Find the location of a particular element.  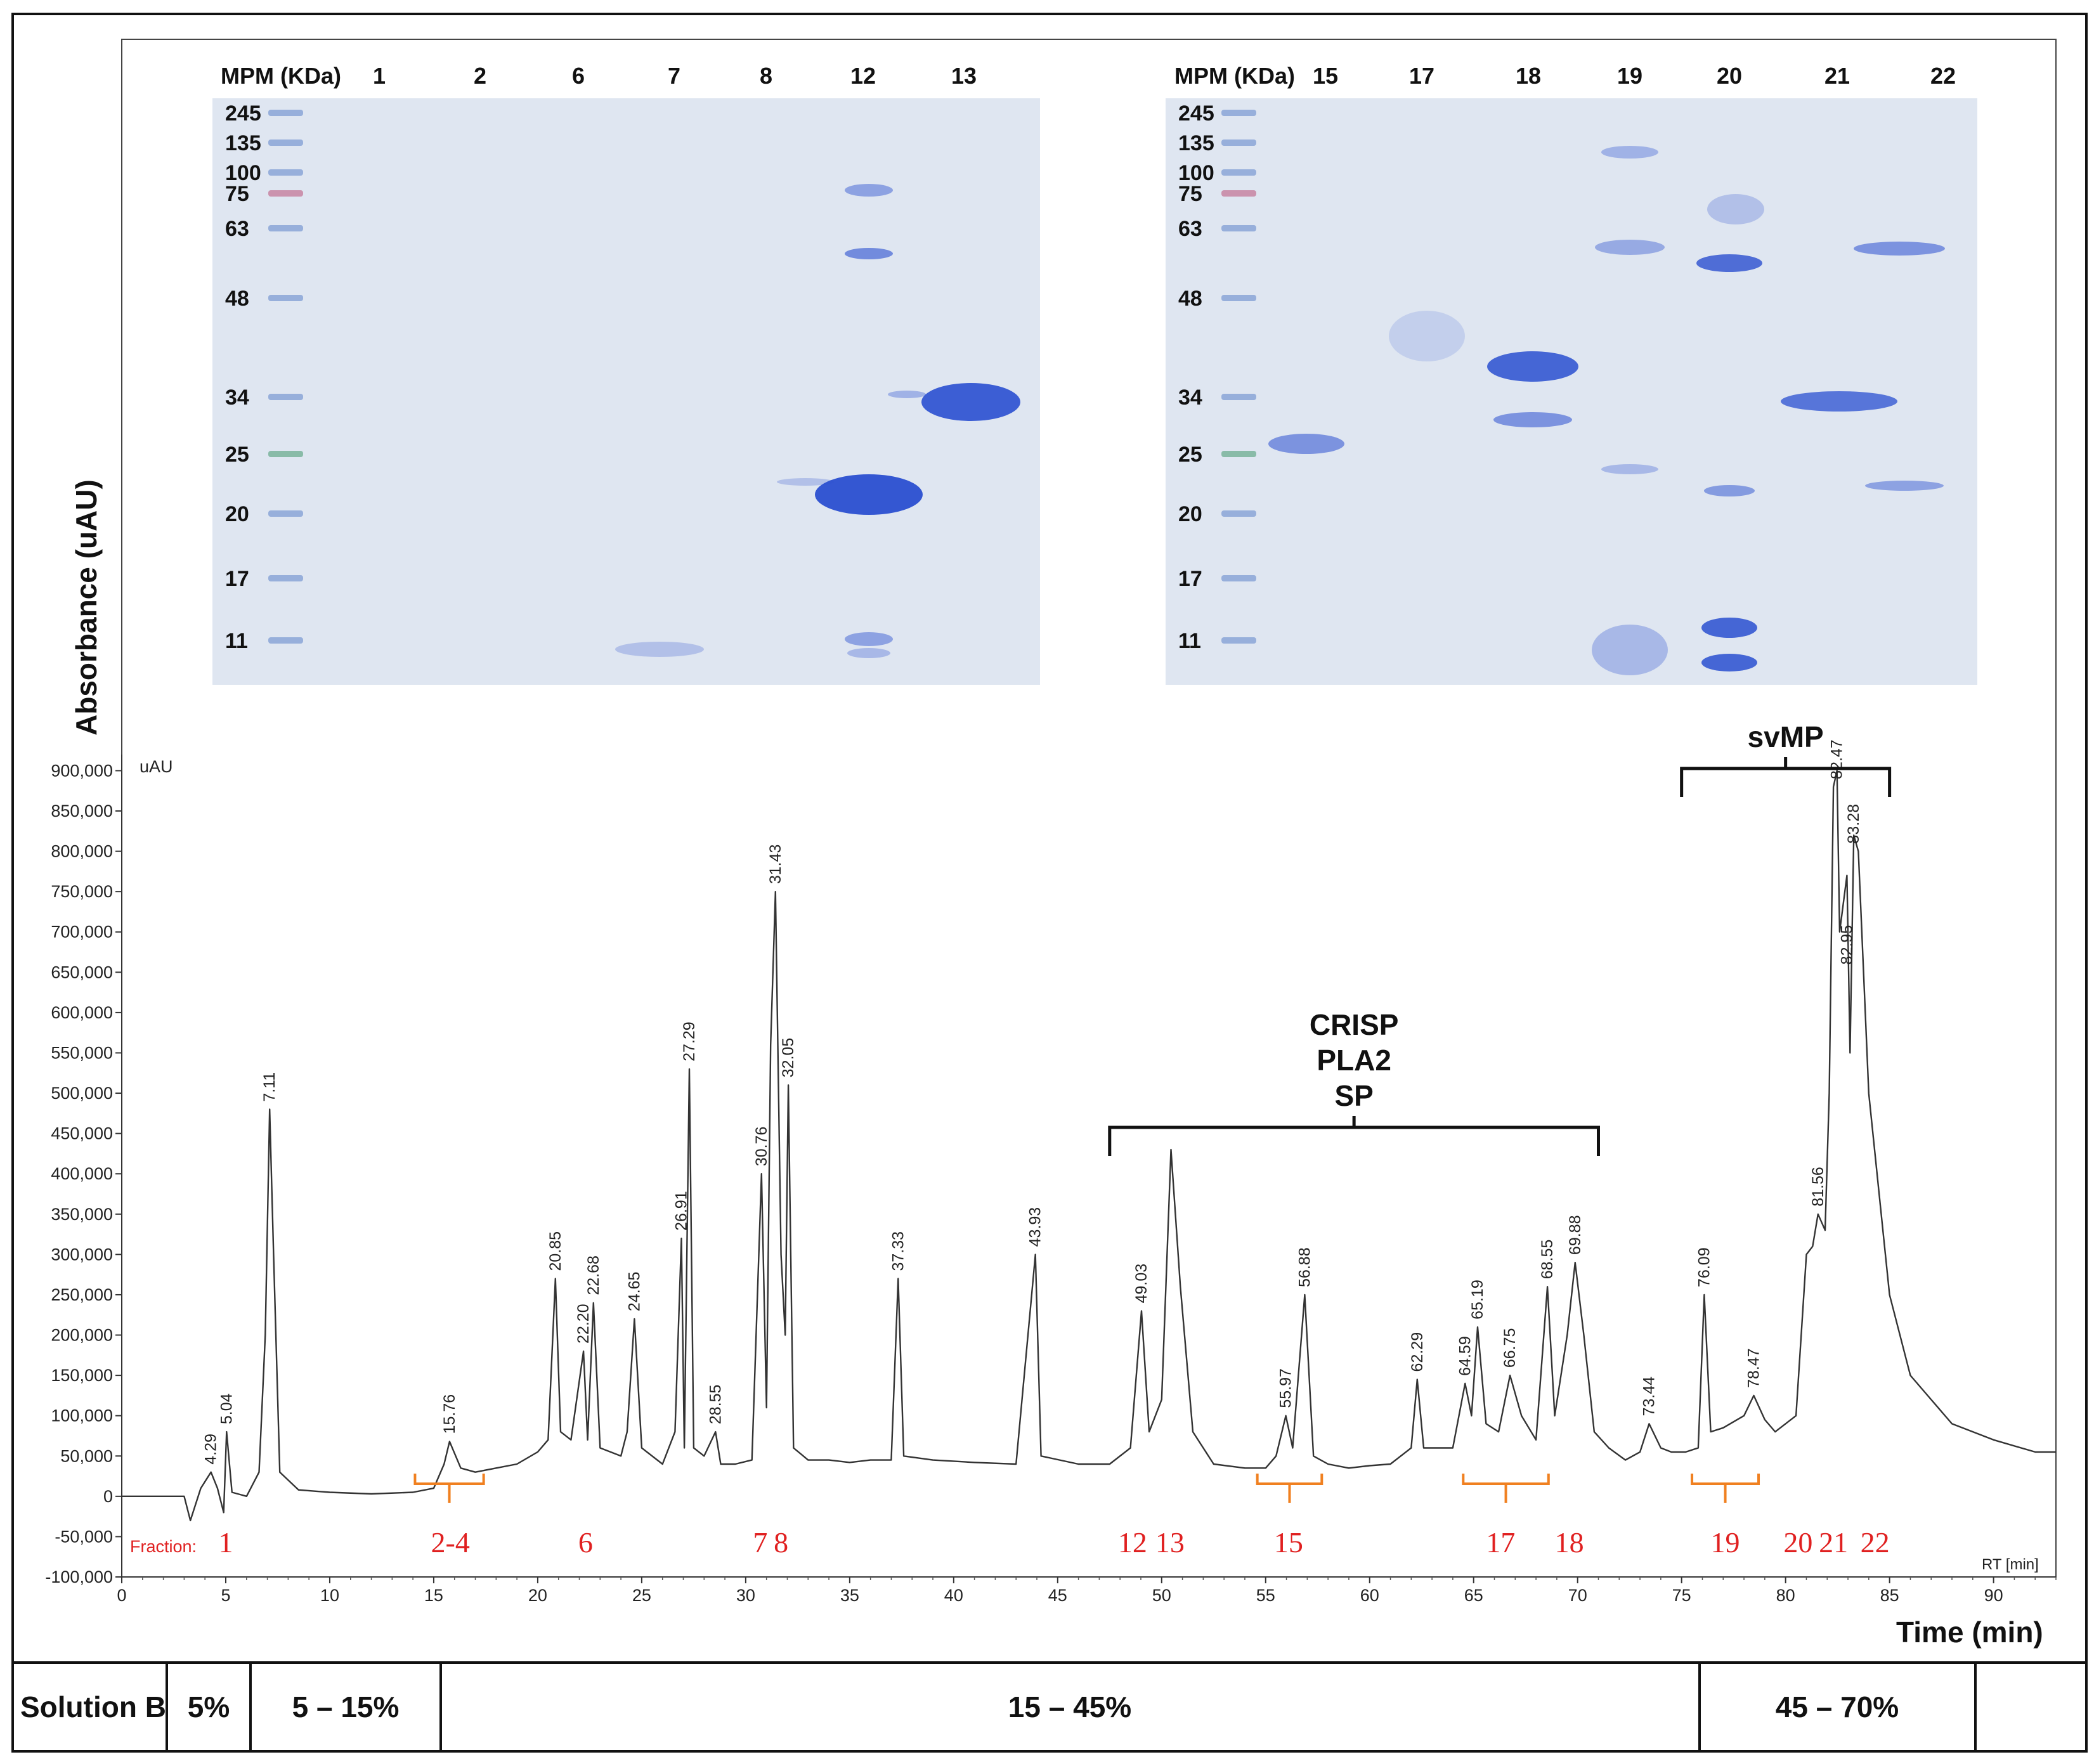

gradient-segment: 15 – 45% is located at coordinates (1070, 1706).